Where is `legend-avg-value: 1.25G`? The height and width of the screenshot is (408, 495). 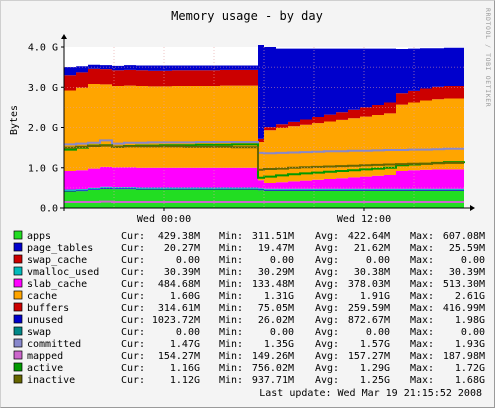
legend-avg-value: 1.25G is located at coordinates (375, 380).